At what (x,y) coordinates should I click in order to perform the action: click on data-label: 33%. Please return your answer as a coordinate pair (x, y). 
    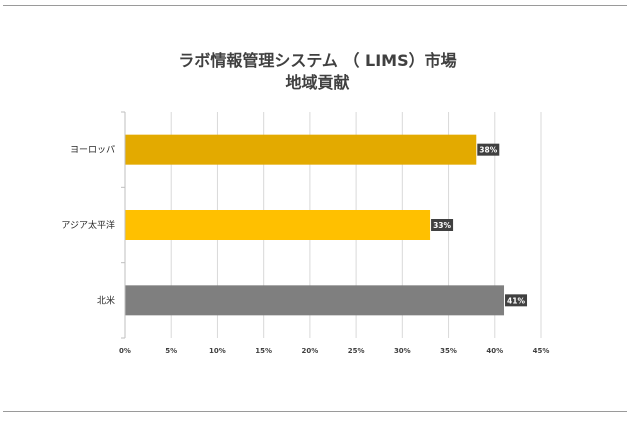
    Looking at the image, I should click on (442, 225).